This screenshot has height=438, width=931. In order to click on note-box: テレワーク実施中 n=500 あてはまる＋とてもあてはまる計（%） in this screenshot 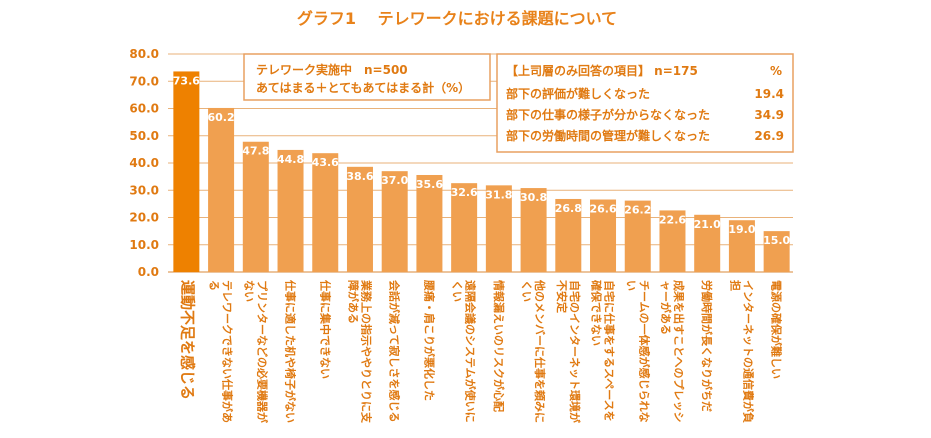, I will do `click(367, 77)`.